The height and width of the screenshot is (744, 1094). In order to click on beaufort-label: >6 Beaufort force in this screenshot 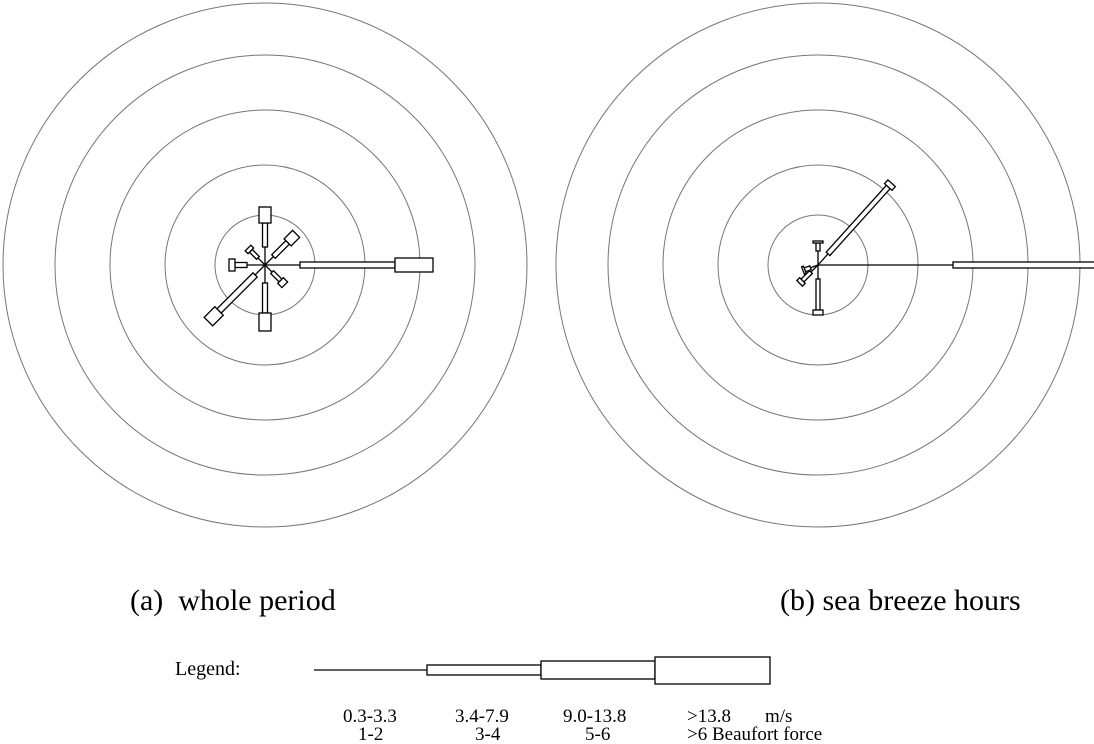, I will do `click(754, 734)`.